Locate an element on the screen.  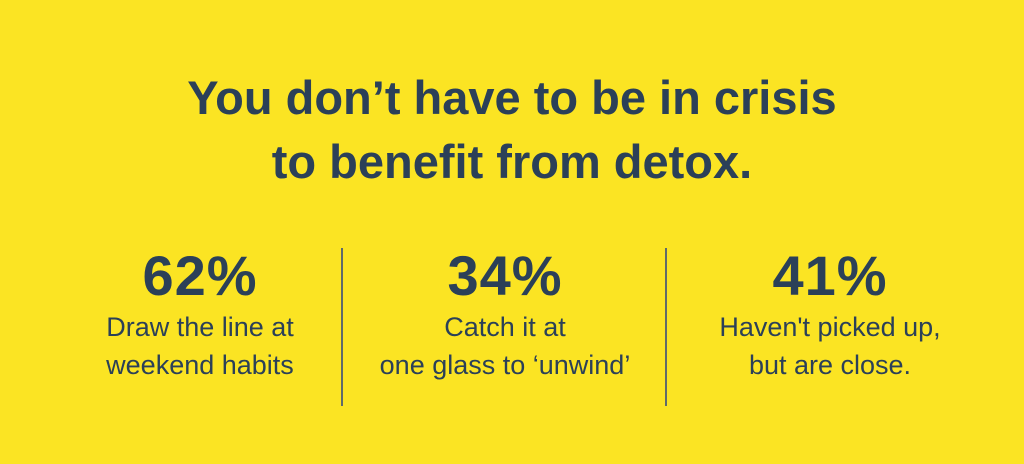
stat: 62% Draw the line at weekend habits is located at coordinates (200, 314).